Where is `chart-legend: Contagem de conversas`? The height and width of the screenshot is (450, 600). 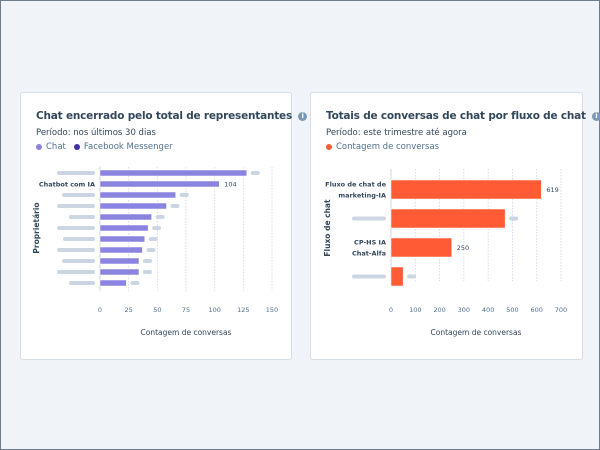
chart-legend: Contagem de conversas is located at coordinates (382, 147).